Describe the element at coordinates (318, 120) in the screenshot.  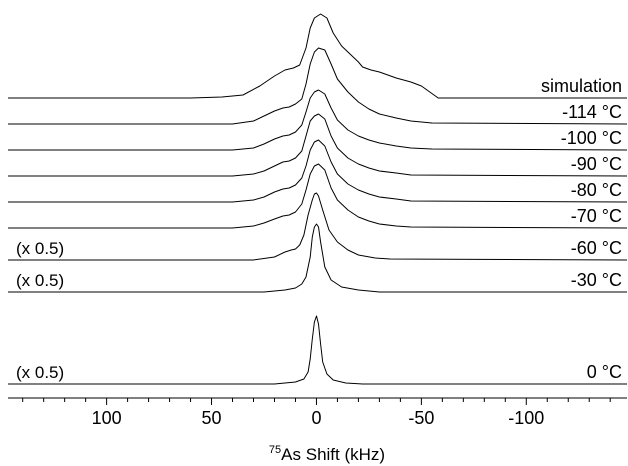
I see `trace-2-line` at that location.